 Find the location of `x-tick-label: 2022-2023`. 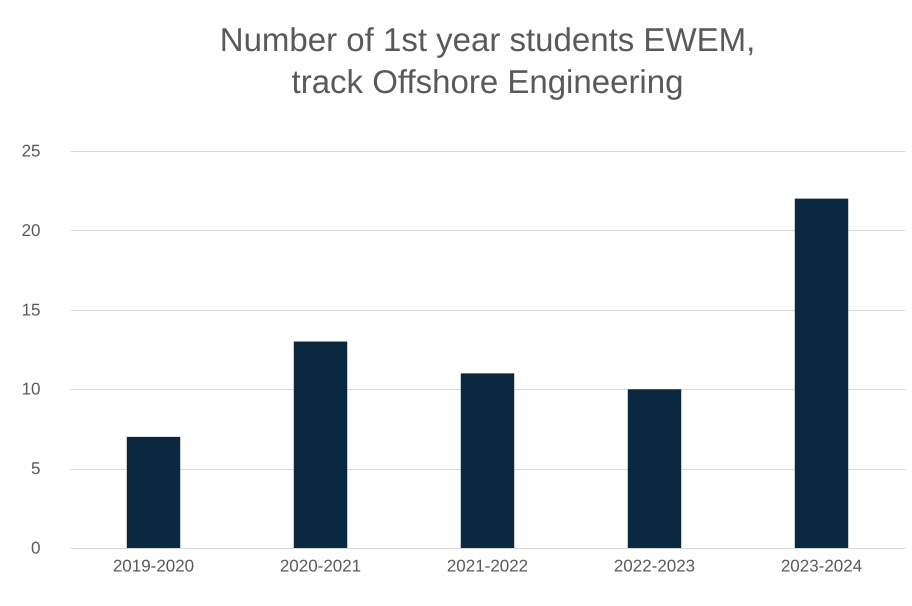

x-tick-label: 2022-2023 is located at coordinates (655, 566).